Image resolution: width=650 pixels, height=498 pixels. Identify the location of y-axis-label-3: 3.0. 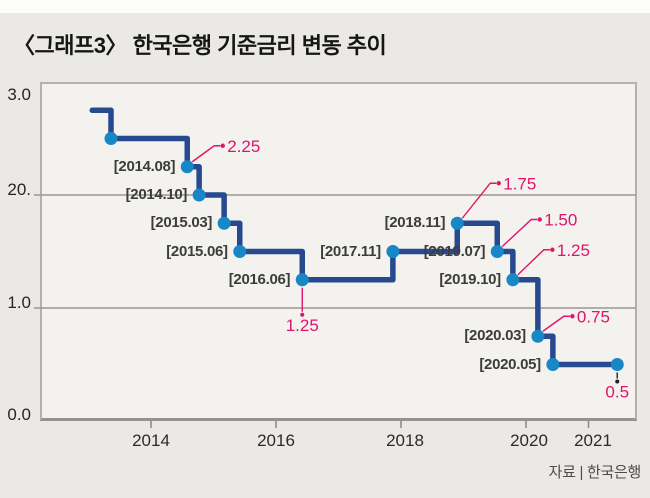
(19, 94).